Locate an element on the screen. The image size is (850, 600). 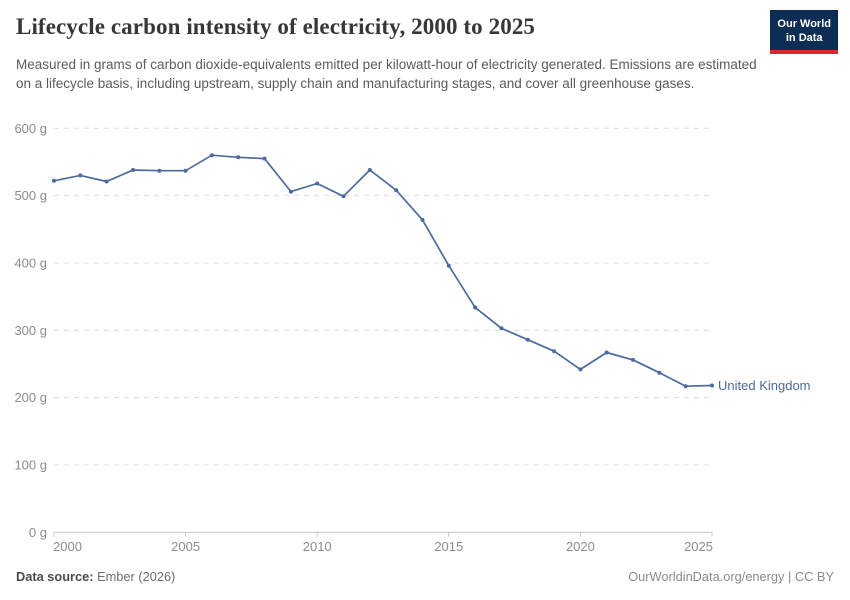
x-tick-label: 2020 is located at coordinates (580, 546).